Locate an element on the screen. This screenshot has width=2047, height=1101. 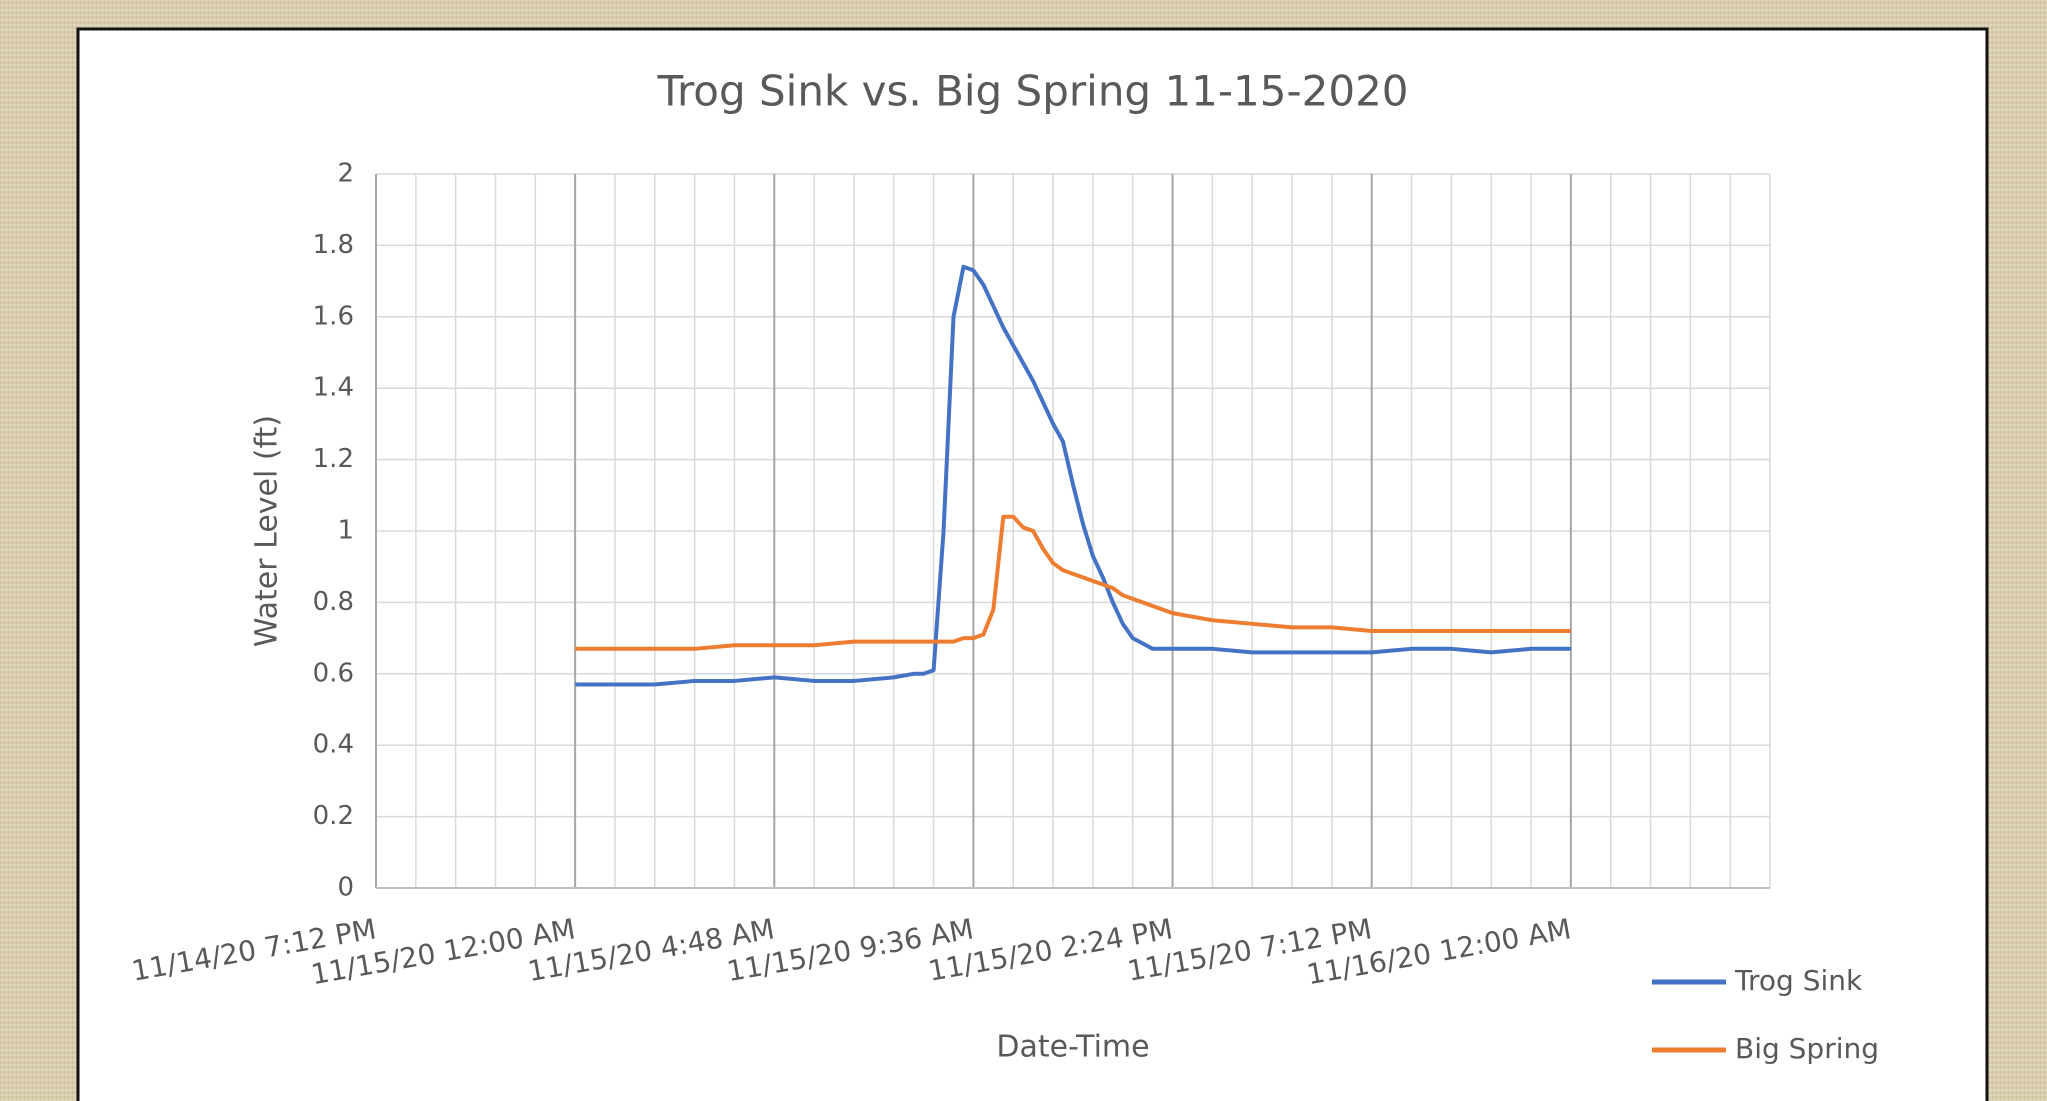
y-tick-label: 1.2 is located at coordinates (333, 459).